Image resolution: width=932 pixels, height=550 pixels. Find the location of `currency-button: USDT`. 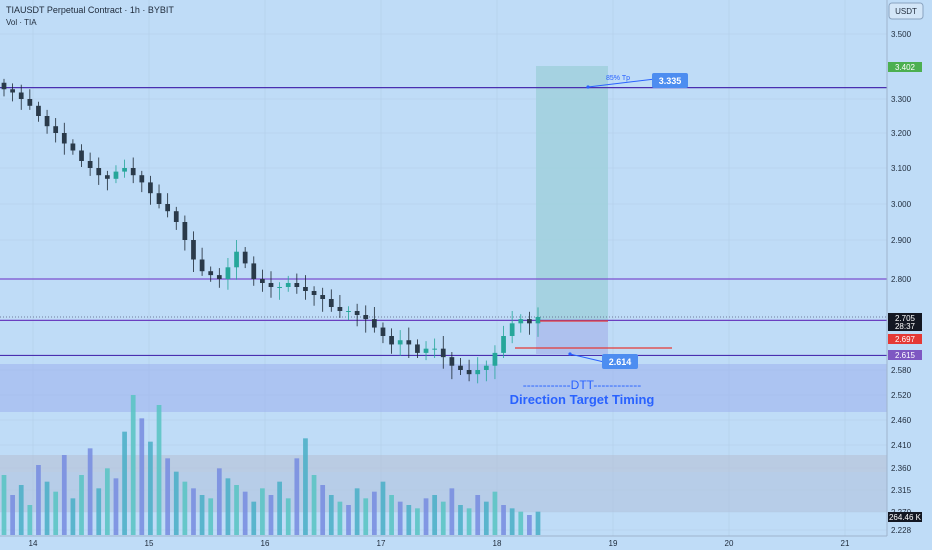

currency-button: USDT is located at coordinates (906, 11).